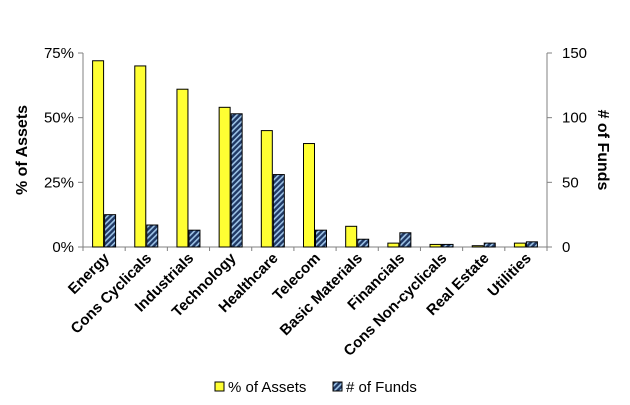 The width and height of the screenshot is (630, 405). What do you see at coordinates (59, 53) in the screenshot?
I see `left-tick-label: 75%` at bounding box center [59, 53].